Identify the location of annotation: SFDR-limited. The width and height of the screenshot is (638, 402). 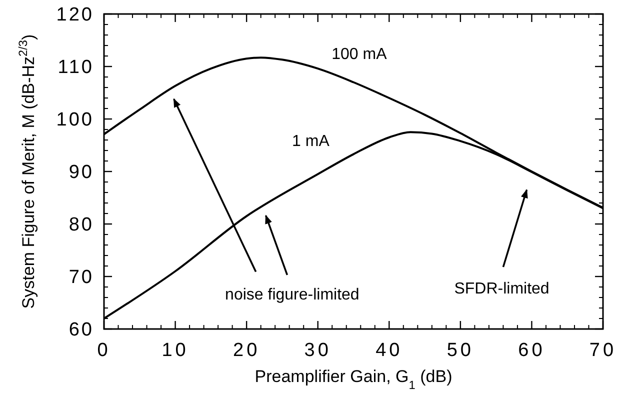
(502, 289).